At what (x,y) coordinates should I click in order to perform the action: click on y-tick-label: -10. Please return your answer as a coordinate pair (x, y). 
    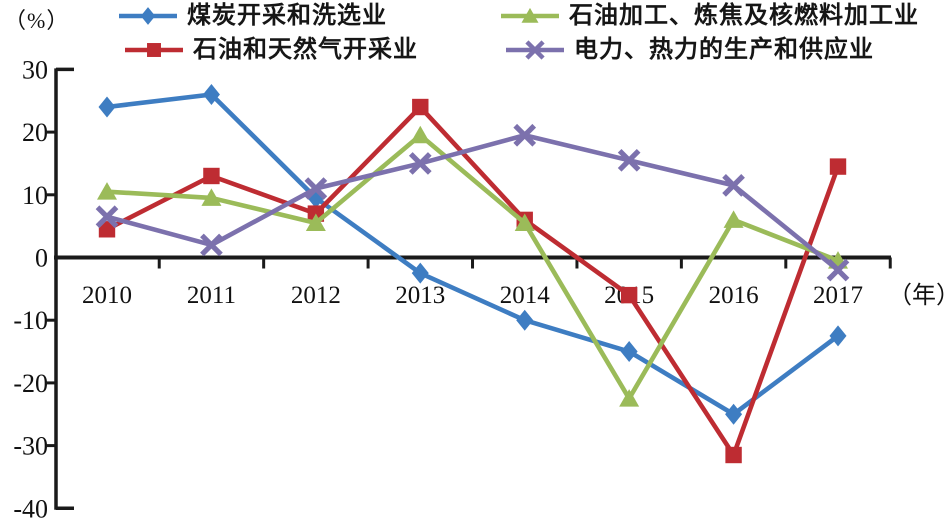
    Looking at the image, I should click on (30, 320).